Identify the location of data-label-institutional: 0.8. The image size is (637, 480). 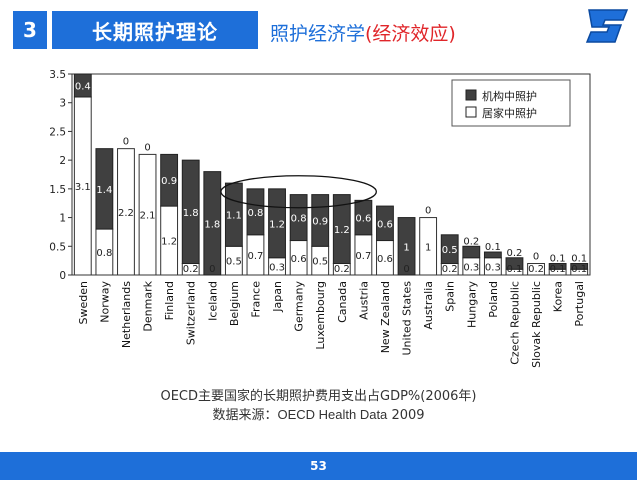
(299, 219).